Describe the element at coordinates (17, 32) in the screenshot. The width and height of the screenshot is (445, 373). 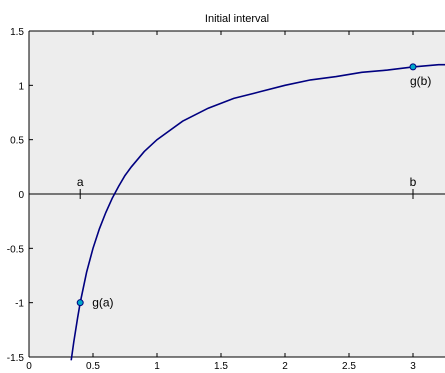
I see `y-tick-label: 1.5` at that location.